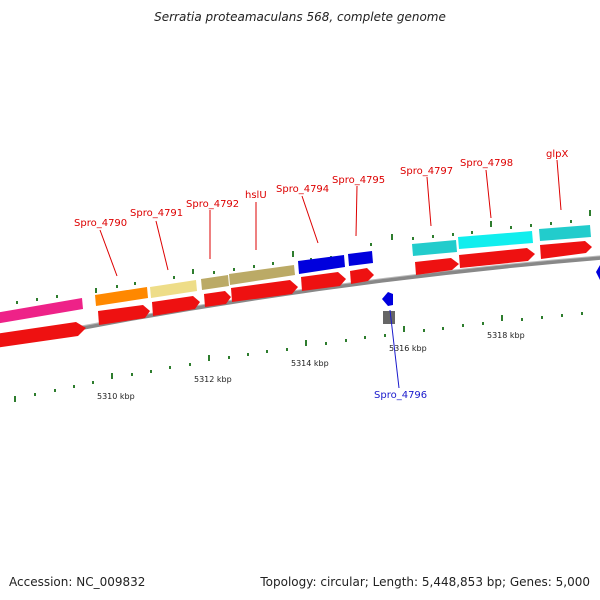 The image size is (600, 600). I want to click on gene-label-spro-4798: Spro_4798, so click(486, 163).